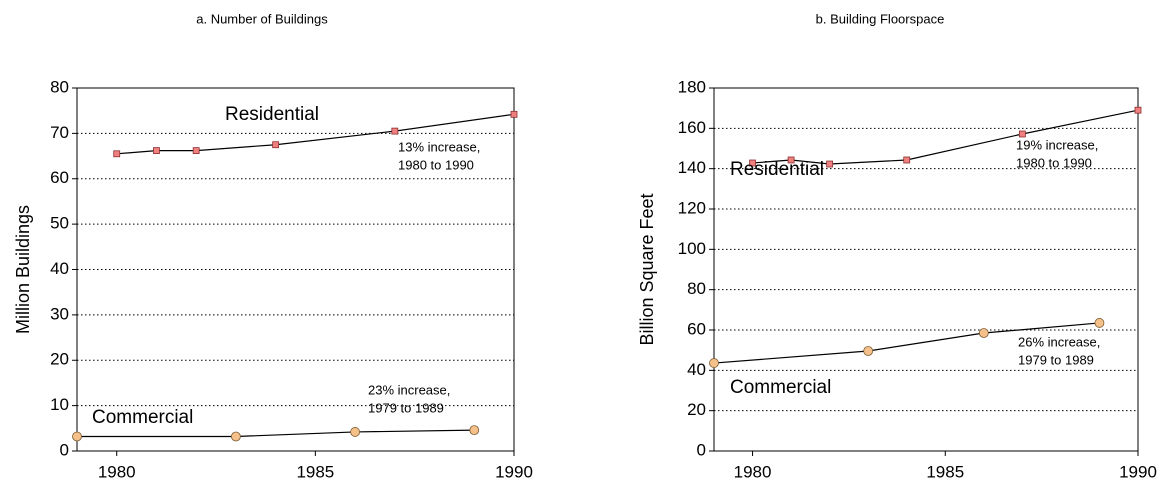 Image resolution: width=1172 pixels, height=490 pixels. What do you see at coordinates (439, 146) in the screenshot?
I see `annotation: 13% increase,` at bounding box center [439, 146].